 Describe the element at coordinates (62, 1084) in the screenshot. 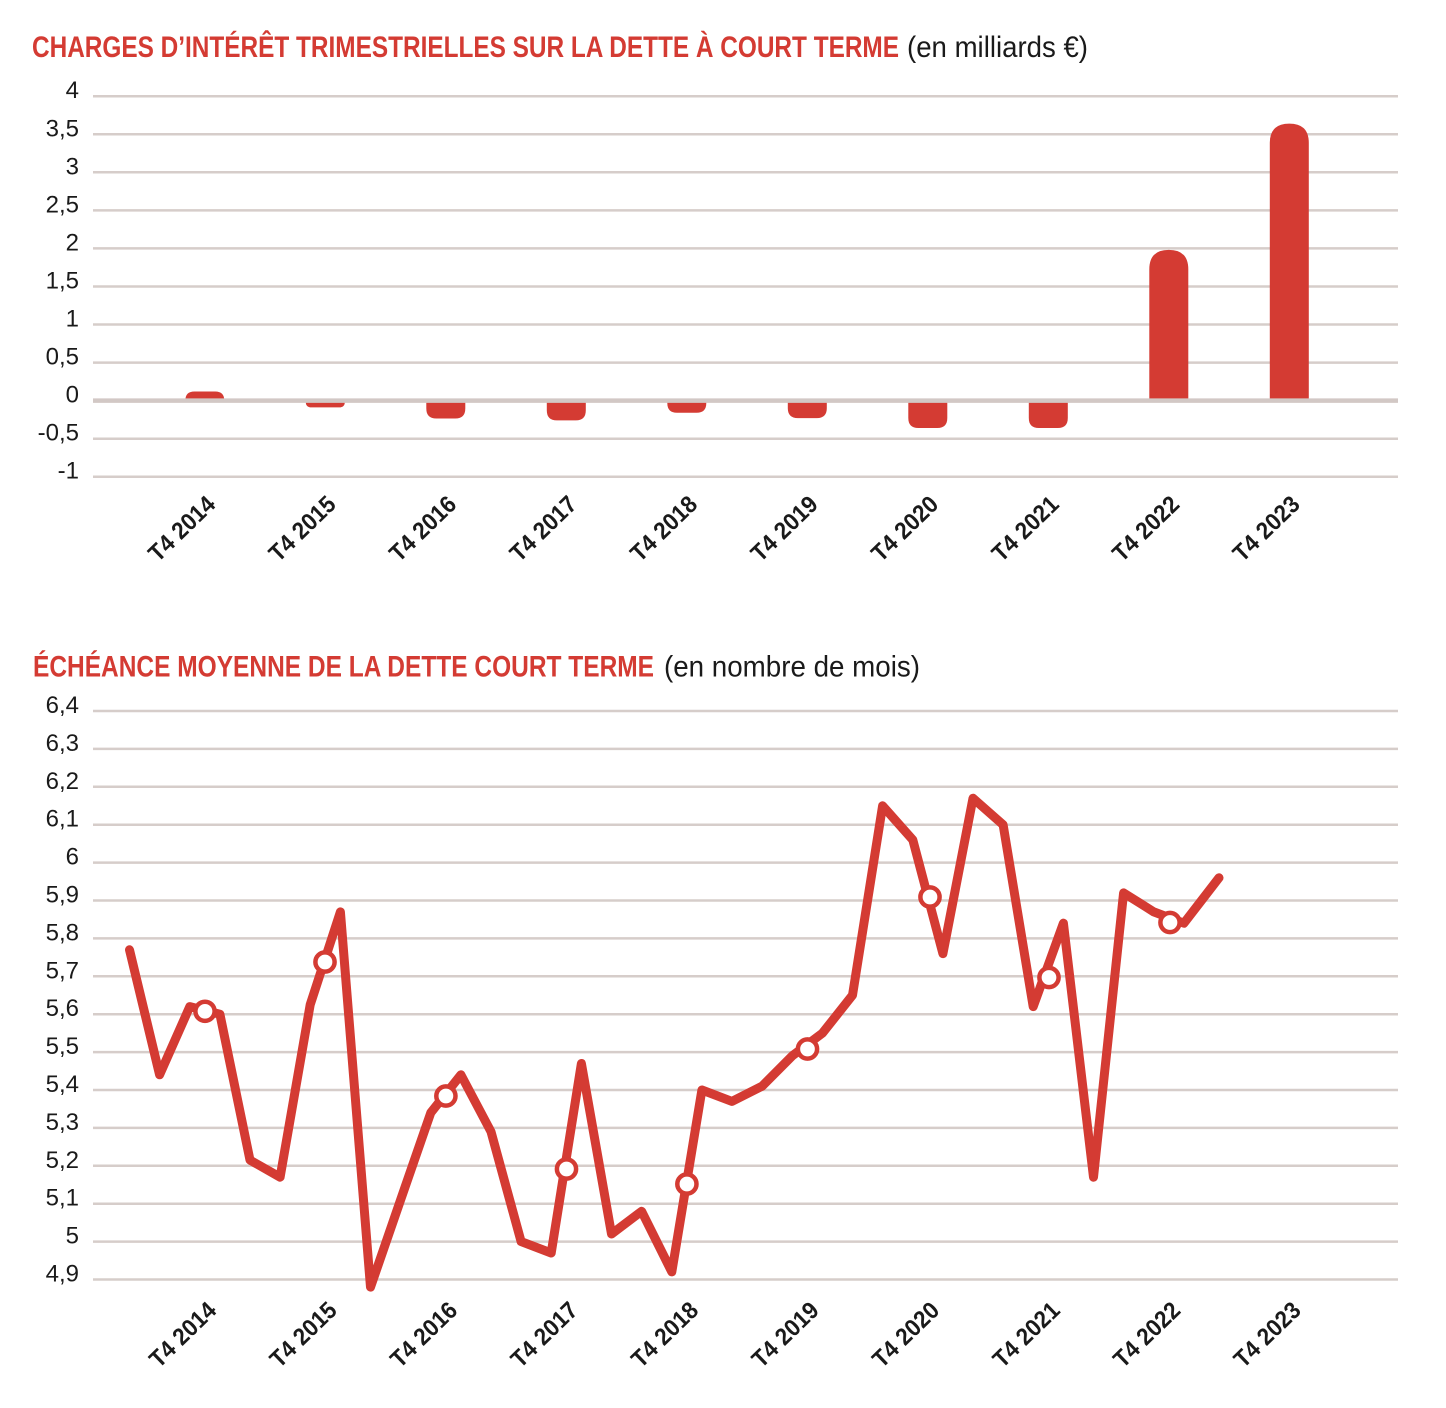

I see `svg-text: 5,4` at that location.